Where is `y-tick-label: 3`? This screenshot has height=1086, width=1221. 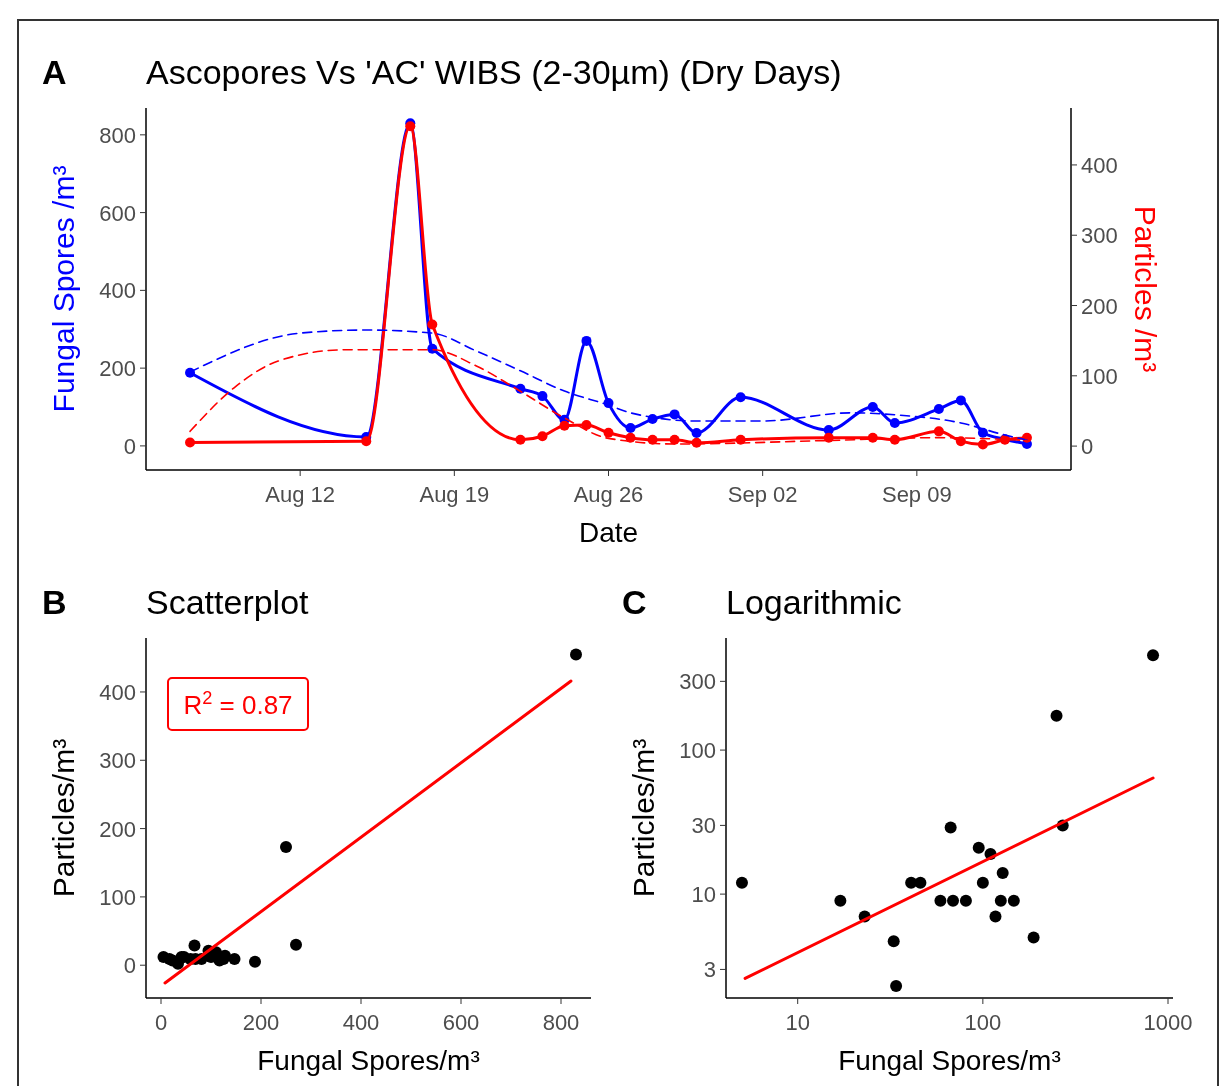
y-tick-label: 3 is located at coordinates (709, 970).